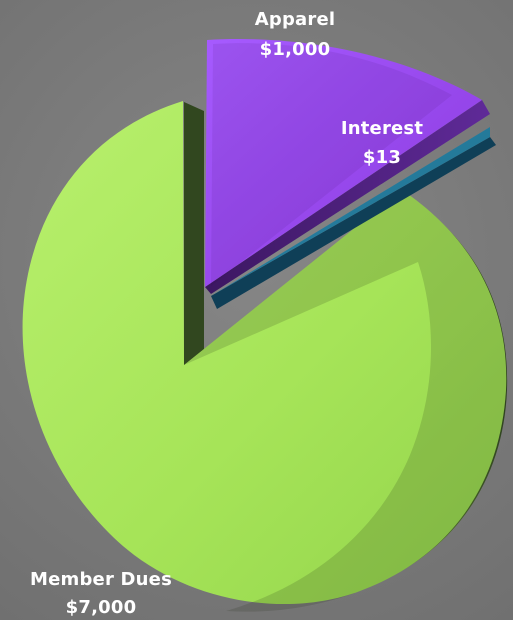  I want to click on interest-slice, so click(350, 211).